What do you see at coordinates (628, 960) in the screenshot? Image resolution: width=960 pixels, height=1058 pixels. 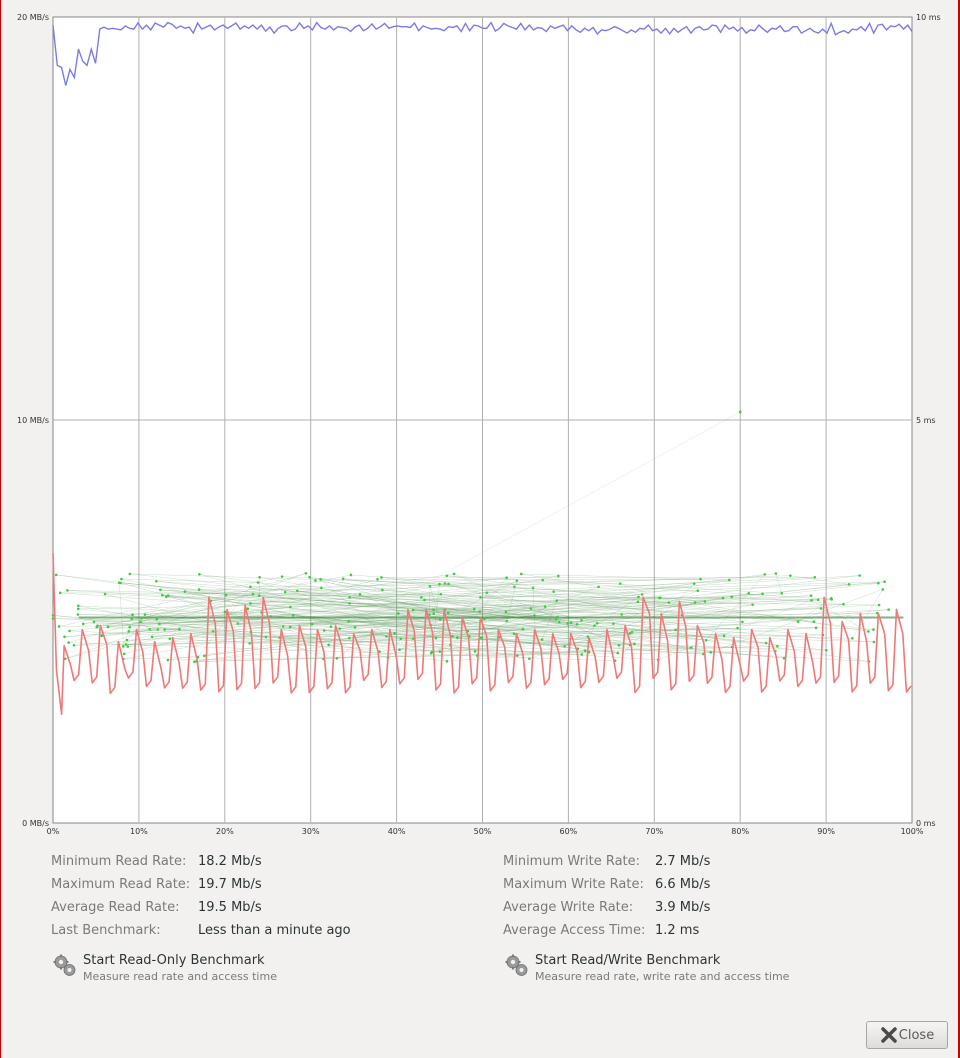 I see `readwrite-benchmark-title: Start Read/Write Benchmark` at bounding box center [628, 960].